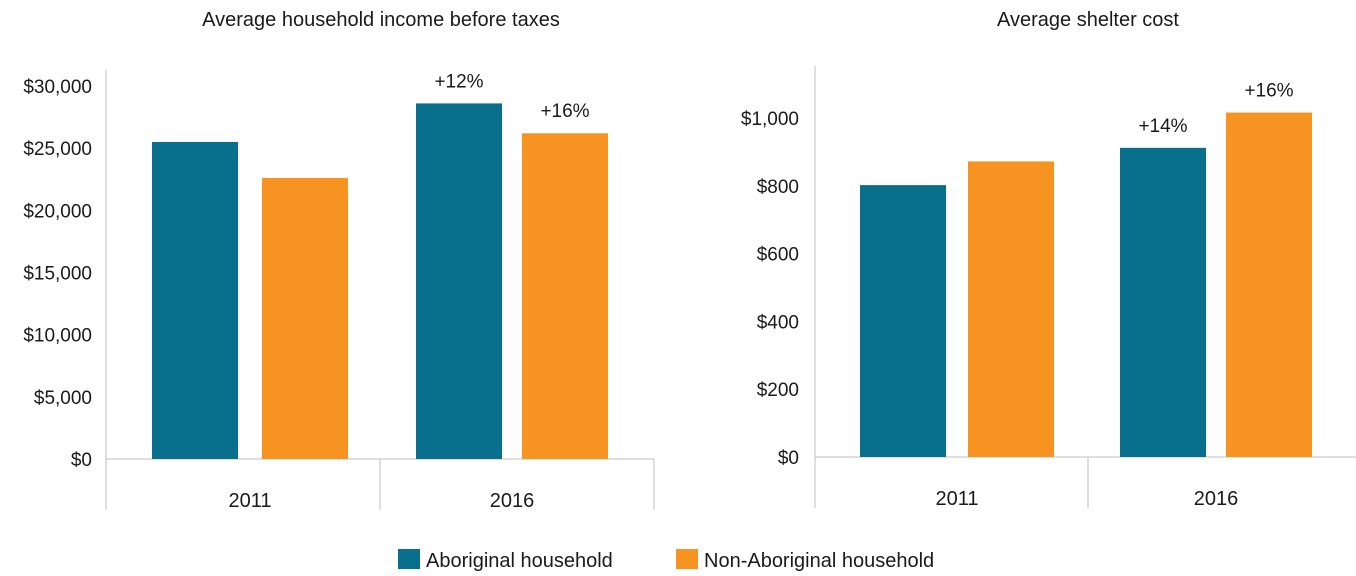 The width and height of the screenshot is (1356, 576). I want to click on shelter-chart-title: Average shelter cost, so click(1088, 20).